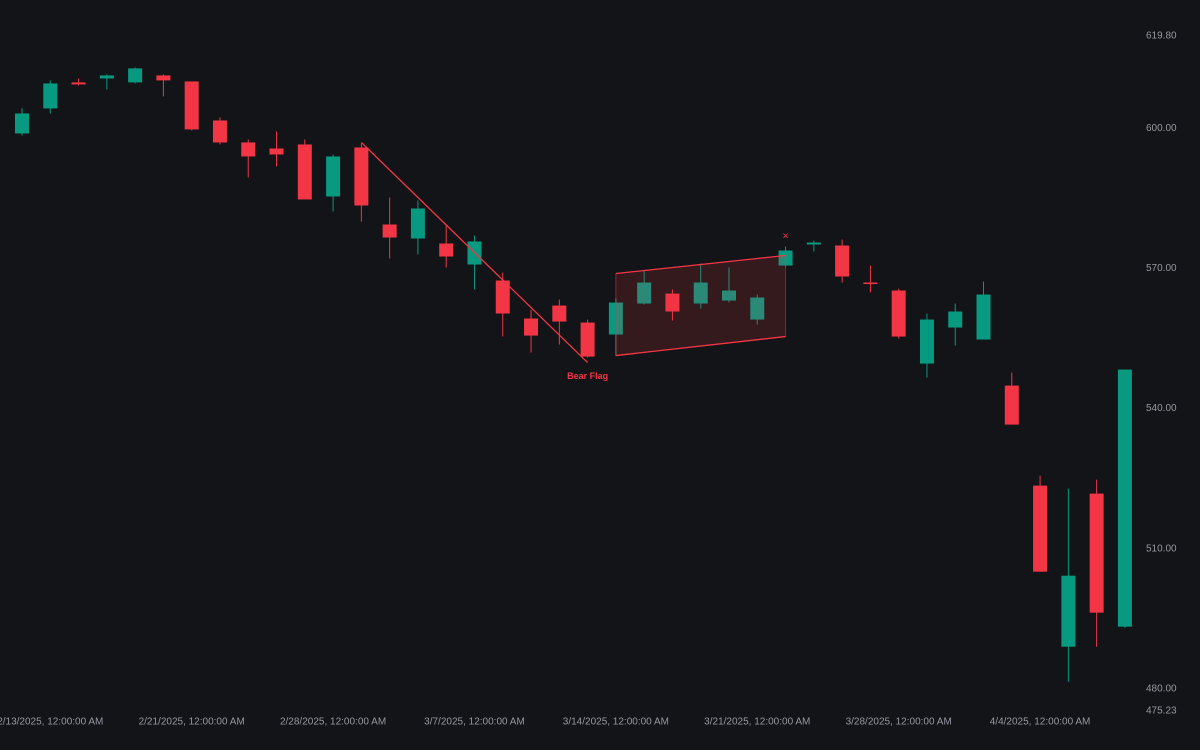 This screenshot has height=750, width=1200. I want to click on x-tick-label: 3/21/2025, 12:00:00 AM, so click(757, 722).